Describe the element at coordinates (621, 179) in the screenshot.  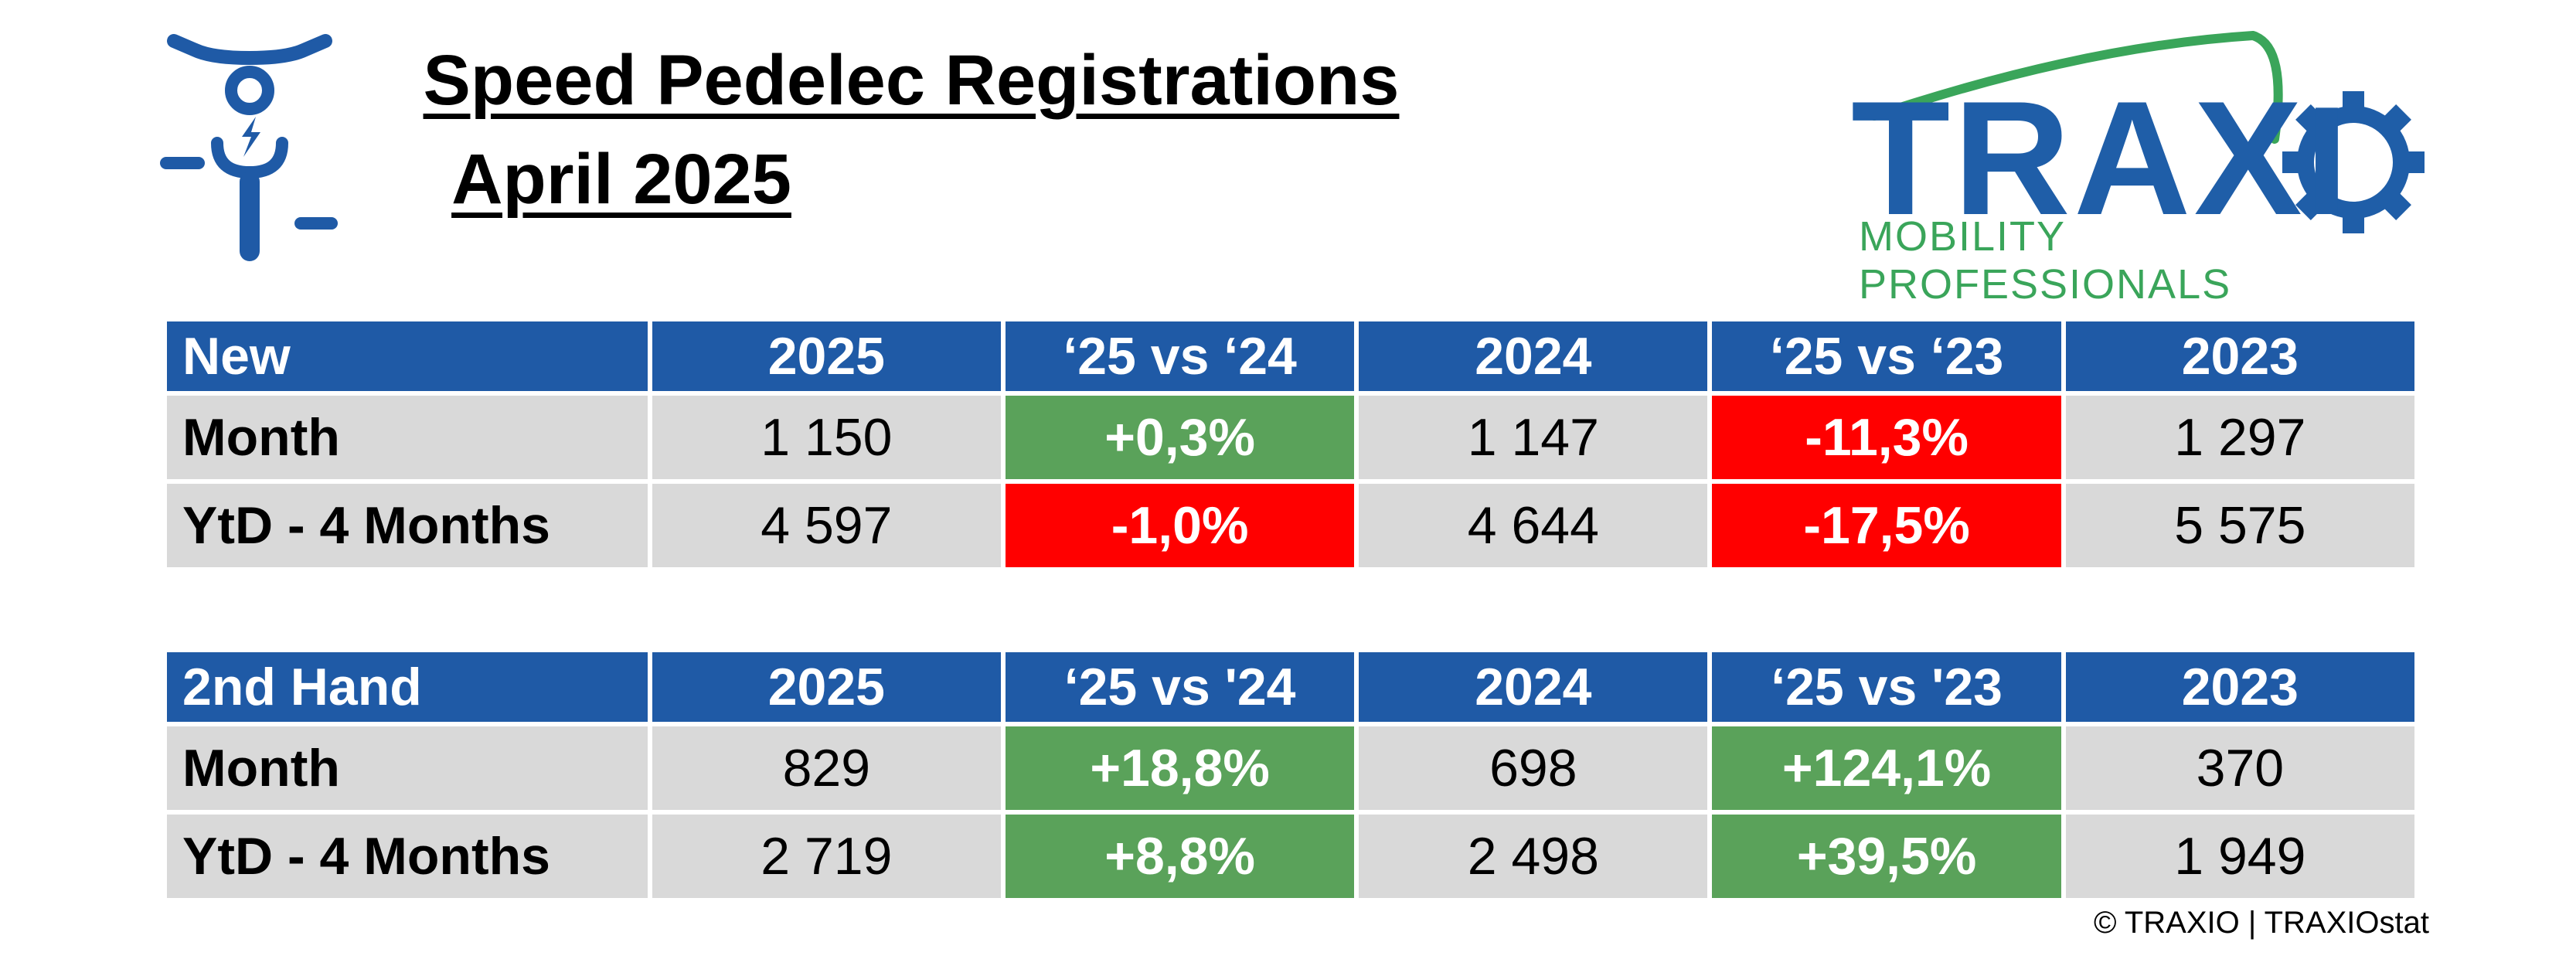
I see `title-line-2: April 2025` at that location.